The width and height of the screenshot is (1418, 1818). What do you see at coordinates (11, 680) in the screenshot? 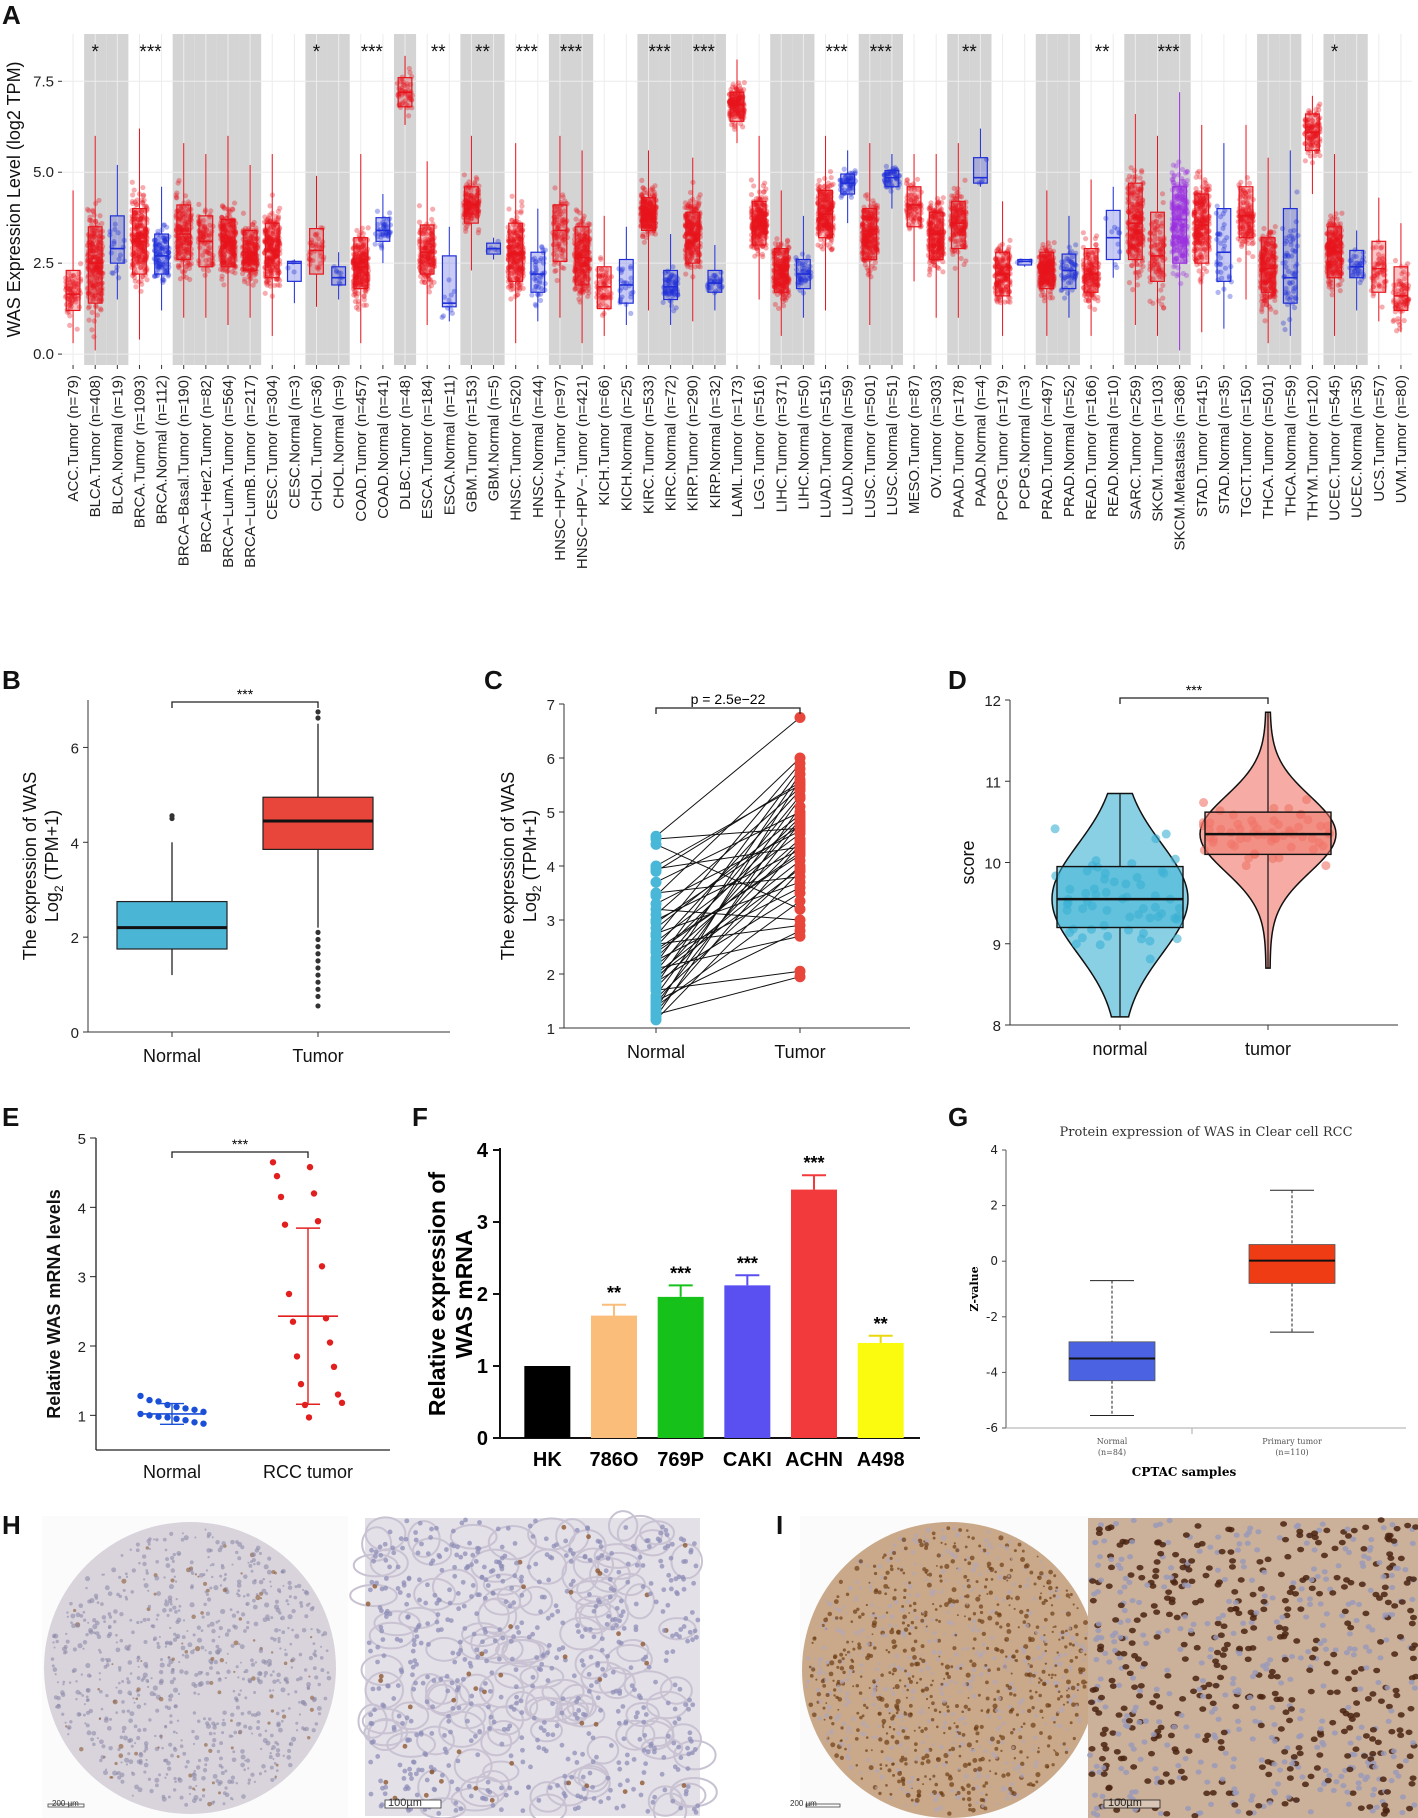
I see `panel-label-b: B` at bounding box center [11, 680].